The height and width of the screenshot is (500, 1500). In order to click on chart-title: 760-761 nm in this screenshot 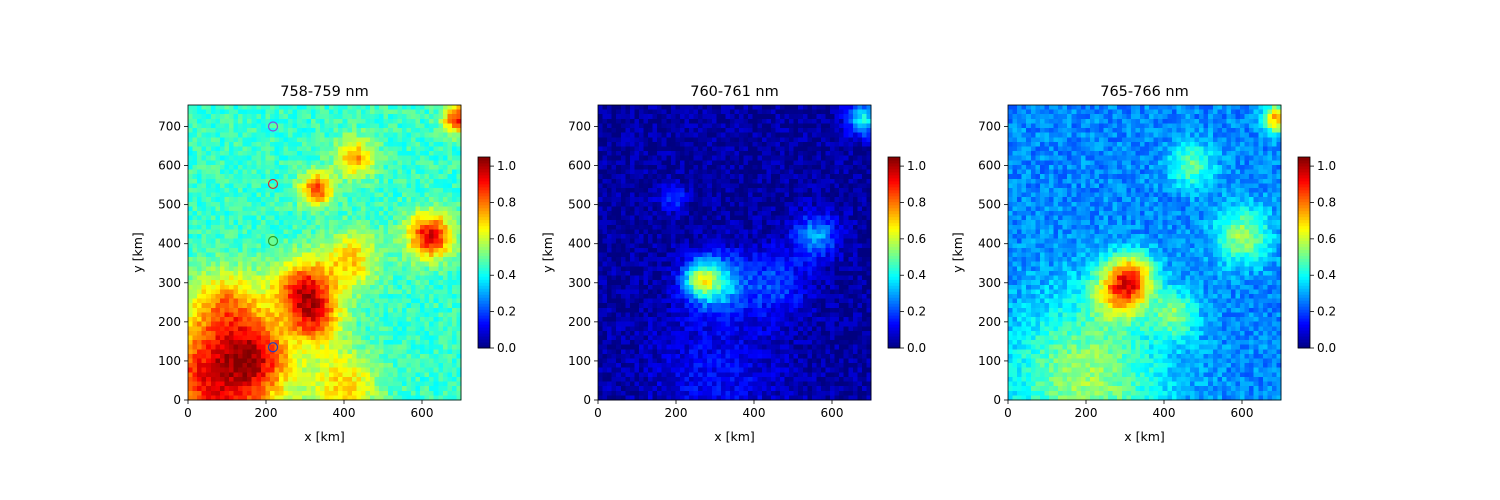, I will do `click(734, 92)`.